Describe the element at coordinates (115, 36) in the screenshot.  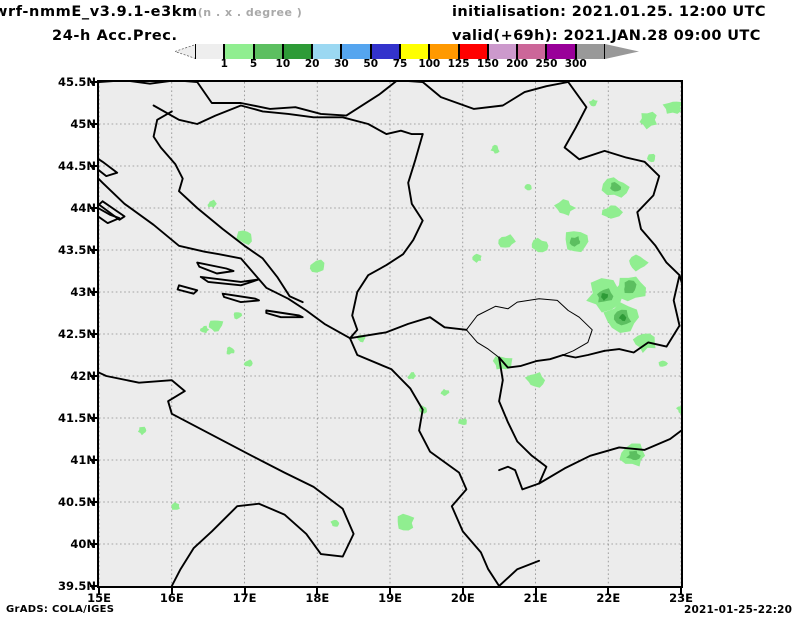
I see `field-title: 24-h Acc.Prec.` at that location.